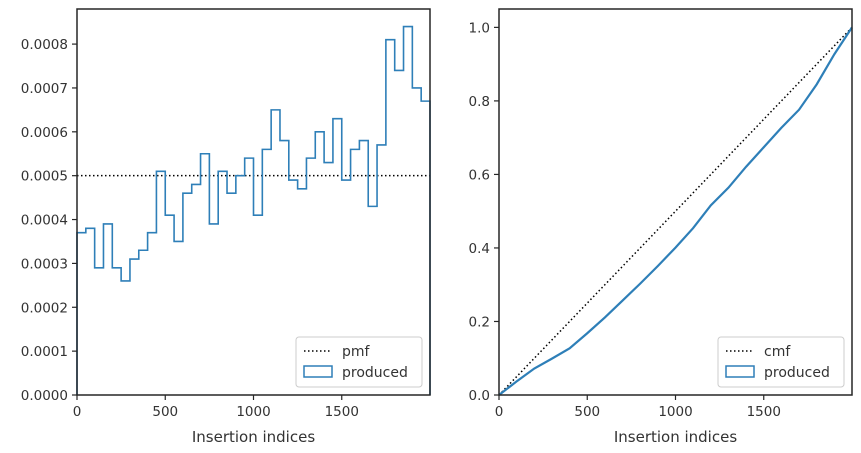  I want to click on pmf-y-tick-label: 0.0007, so click(44, 89).